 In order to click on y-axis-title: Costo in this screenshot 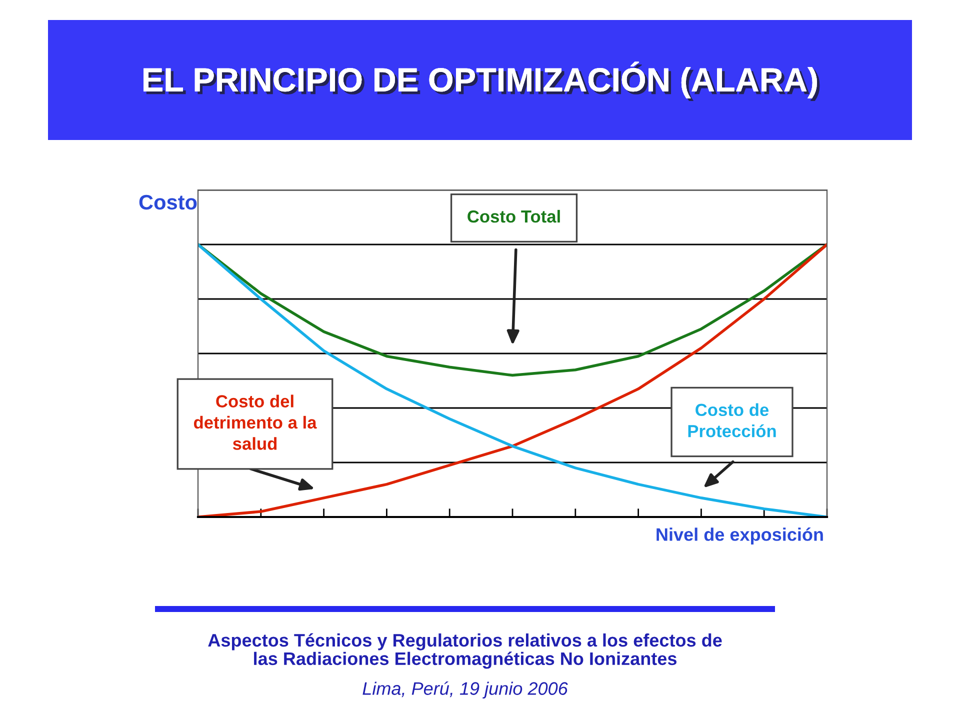, I will do `click(168, 202)`.